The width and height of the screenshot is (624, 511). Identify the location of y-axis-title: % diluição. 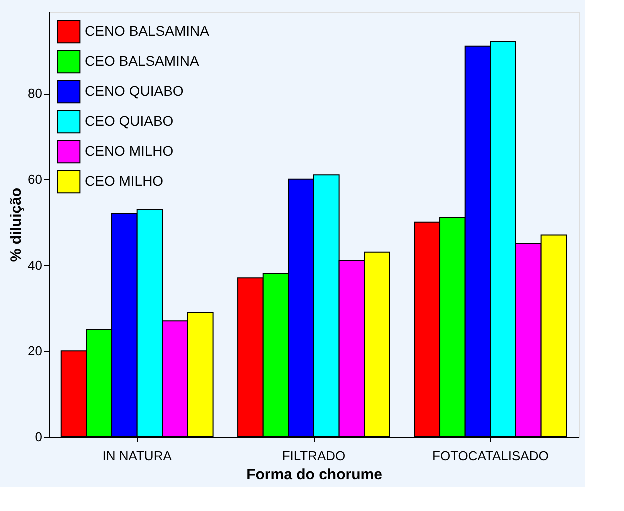
(17, 225).